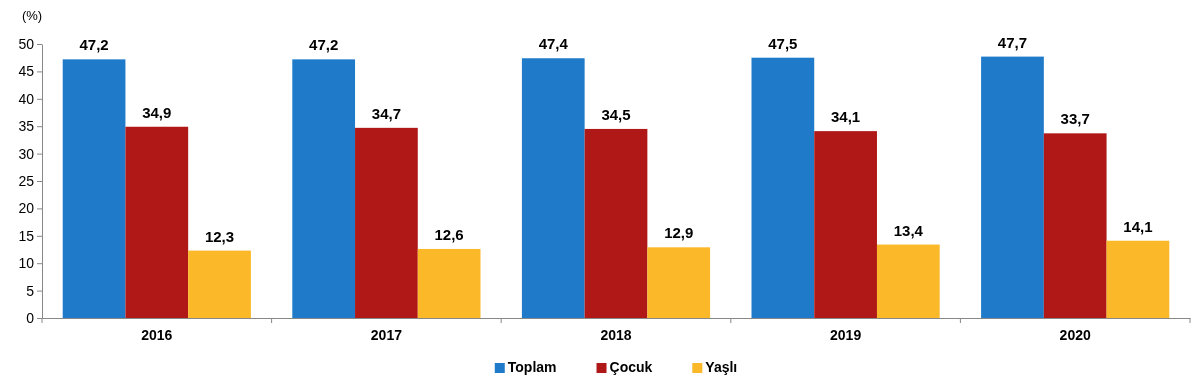  Describe the element at coordinates (386, 334) in the screenshot. I see `x-tick-label: 2017` at that location.